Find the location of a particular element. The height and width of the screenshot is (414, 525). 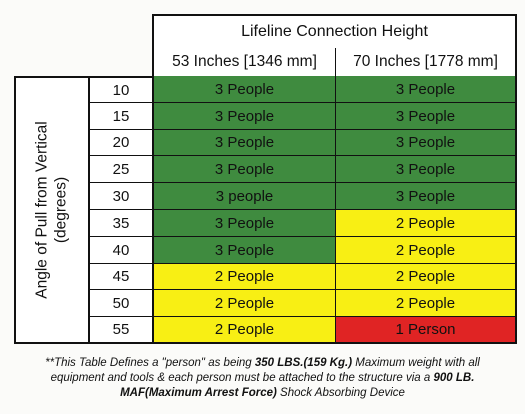

row-header-label: Angle of Pull from Vertical is located at coordinates (43, 210).